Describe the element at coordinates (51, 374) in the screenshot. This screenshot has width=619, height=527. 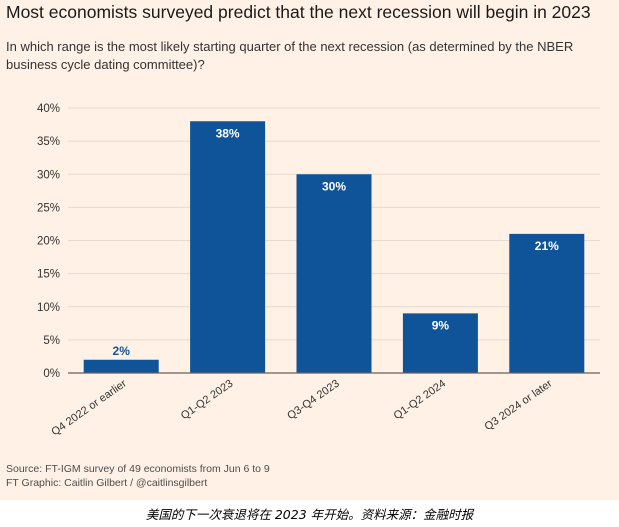
I see `y-tick-label: 0%` at that location.